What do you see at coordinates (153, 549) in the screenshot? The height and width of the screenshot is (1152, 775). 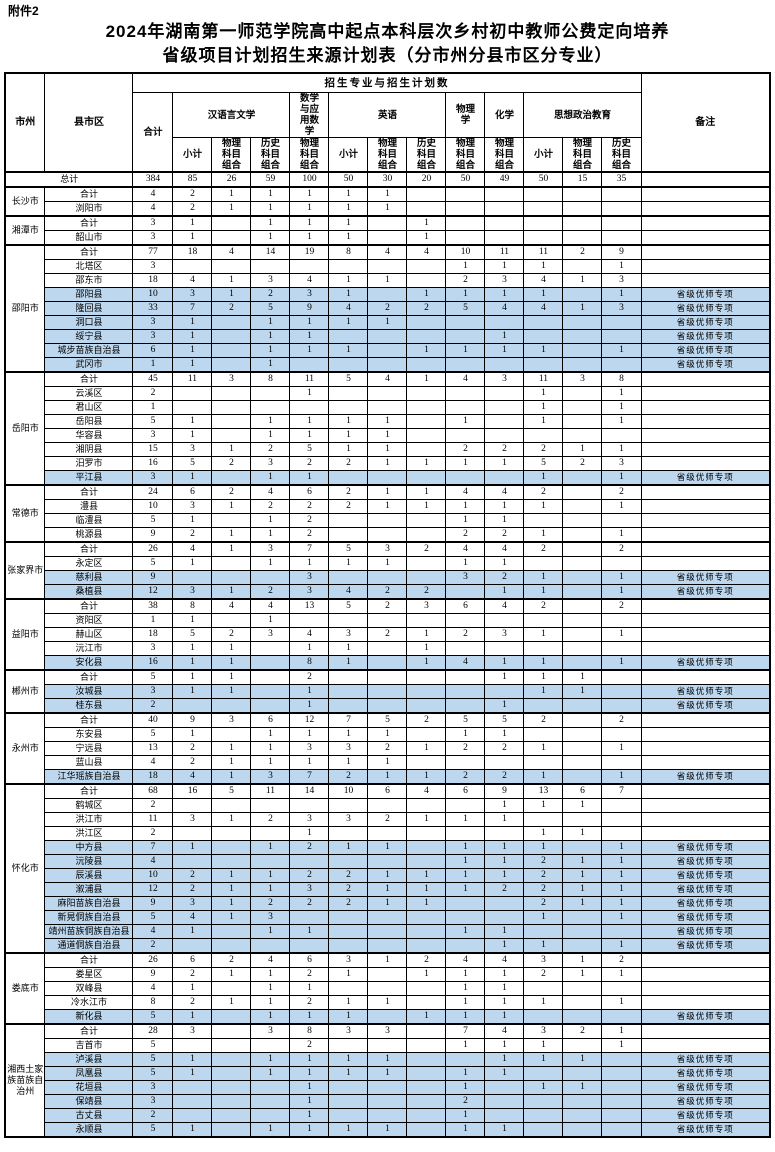 I see `value-cell: 26` at bounding box center [153, 549].